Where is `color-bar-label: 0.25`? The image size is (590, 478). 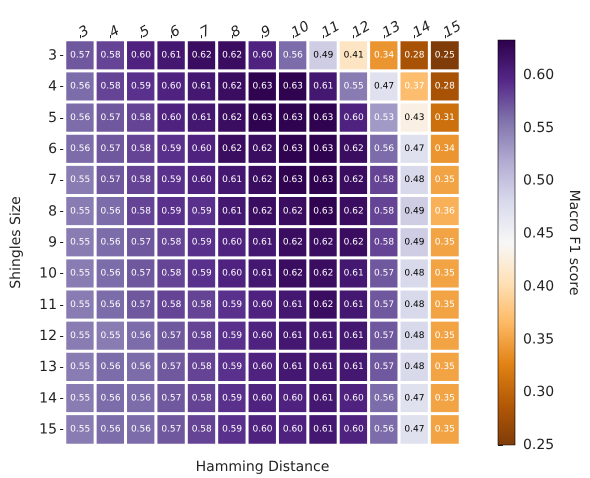
color-bar-label: 0.25 is located at coordinates (538, 445).